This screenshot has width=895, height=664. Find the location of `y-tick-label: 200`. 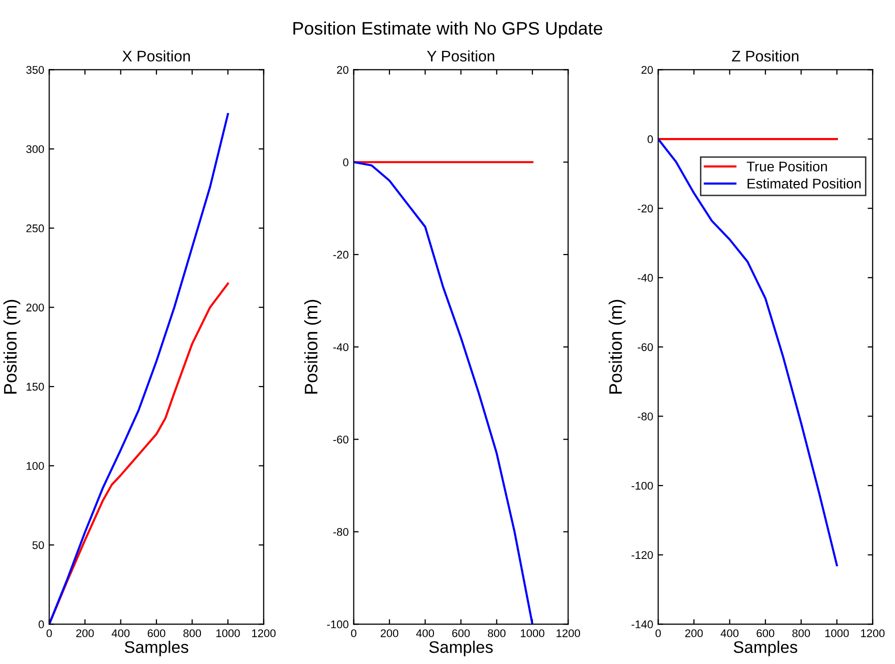

y-tick-label: 200 is located at coordinates (35, 308).